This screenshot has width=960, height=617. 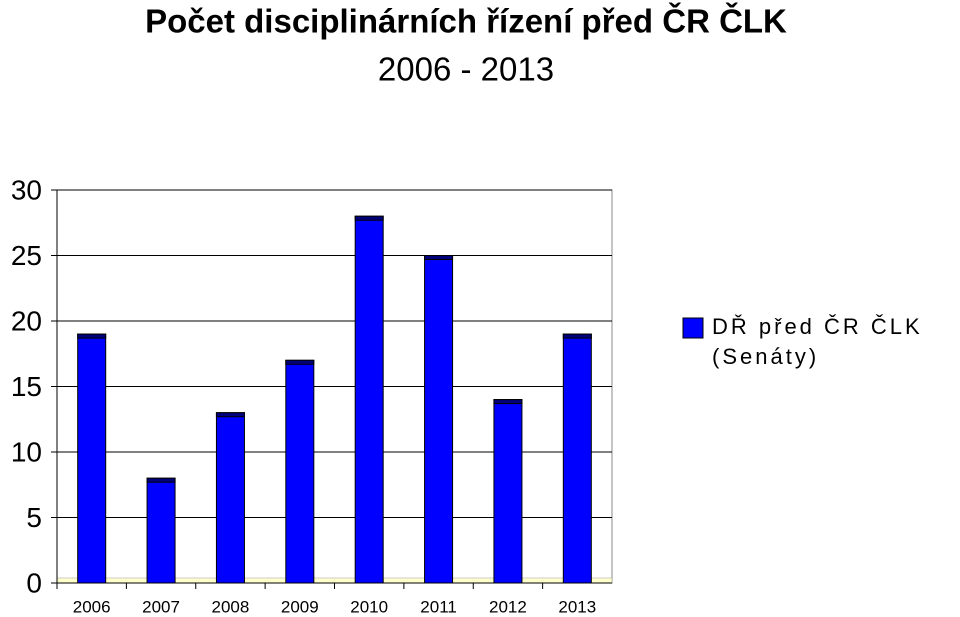 What do you see at coordinates (300, 606) in the screenshot?
I see `x-tick-label: 2009` at bounding box center [300, 606].